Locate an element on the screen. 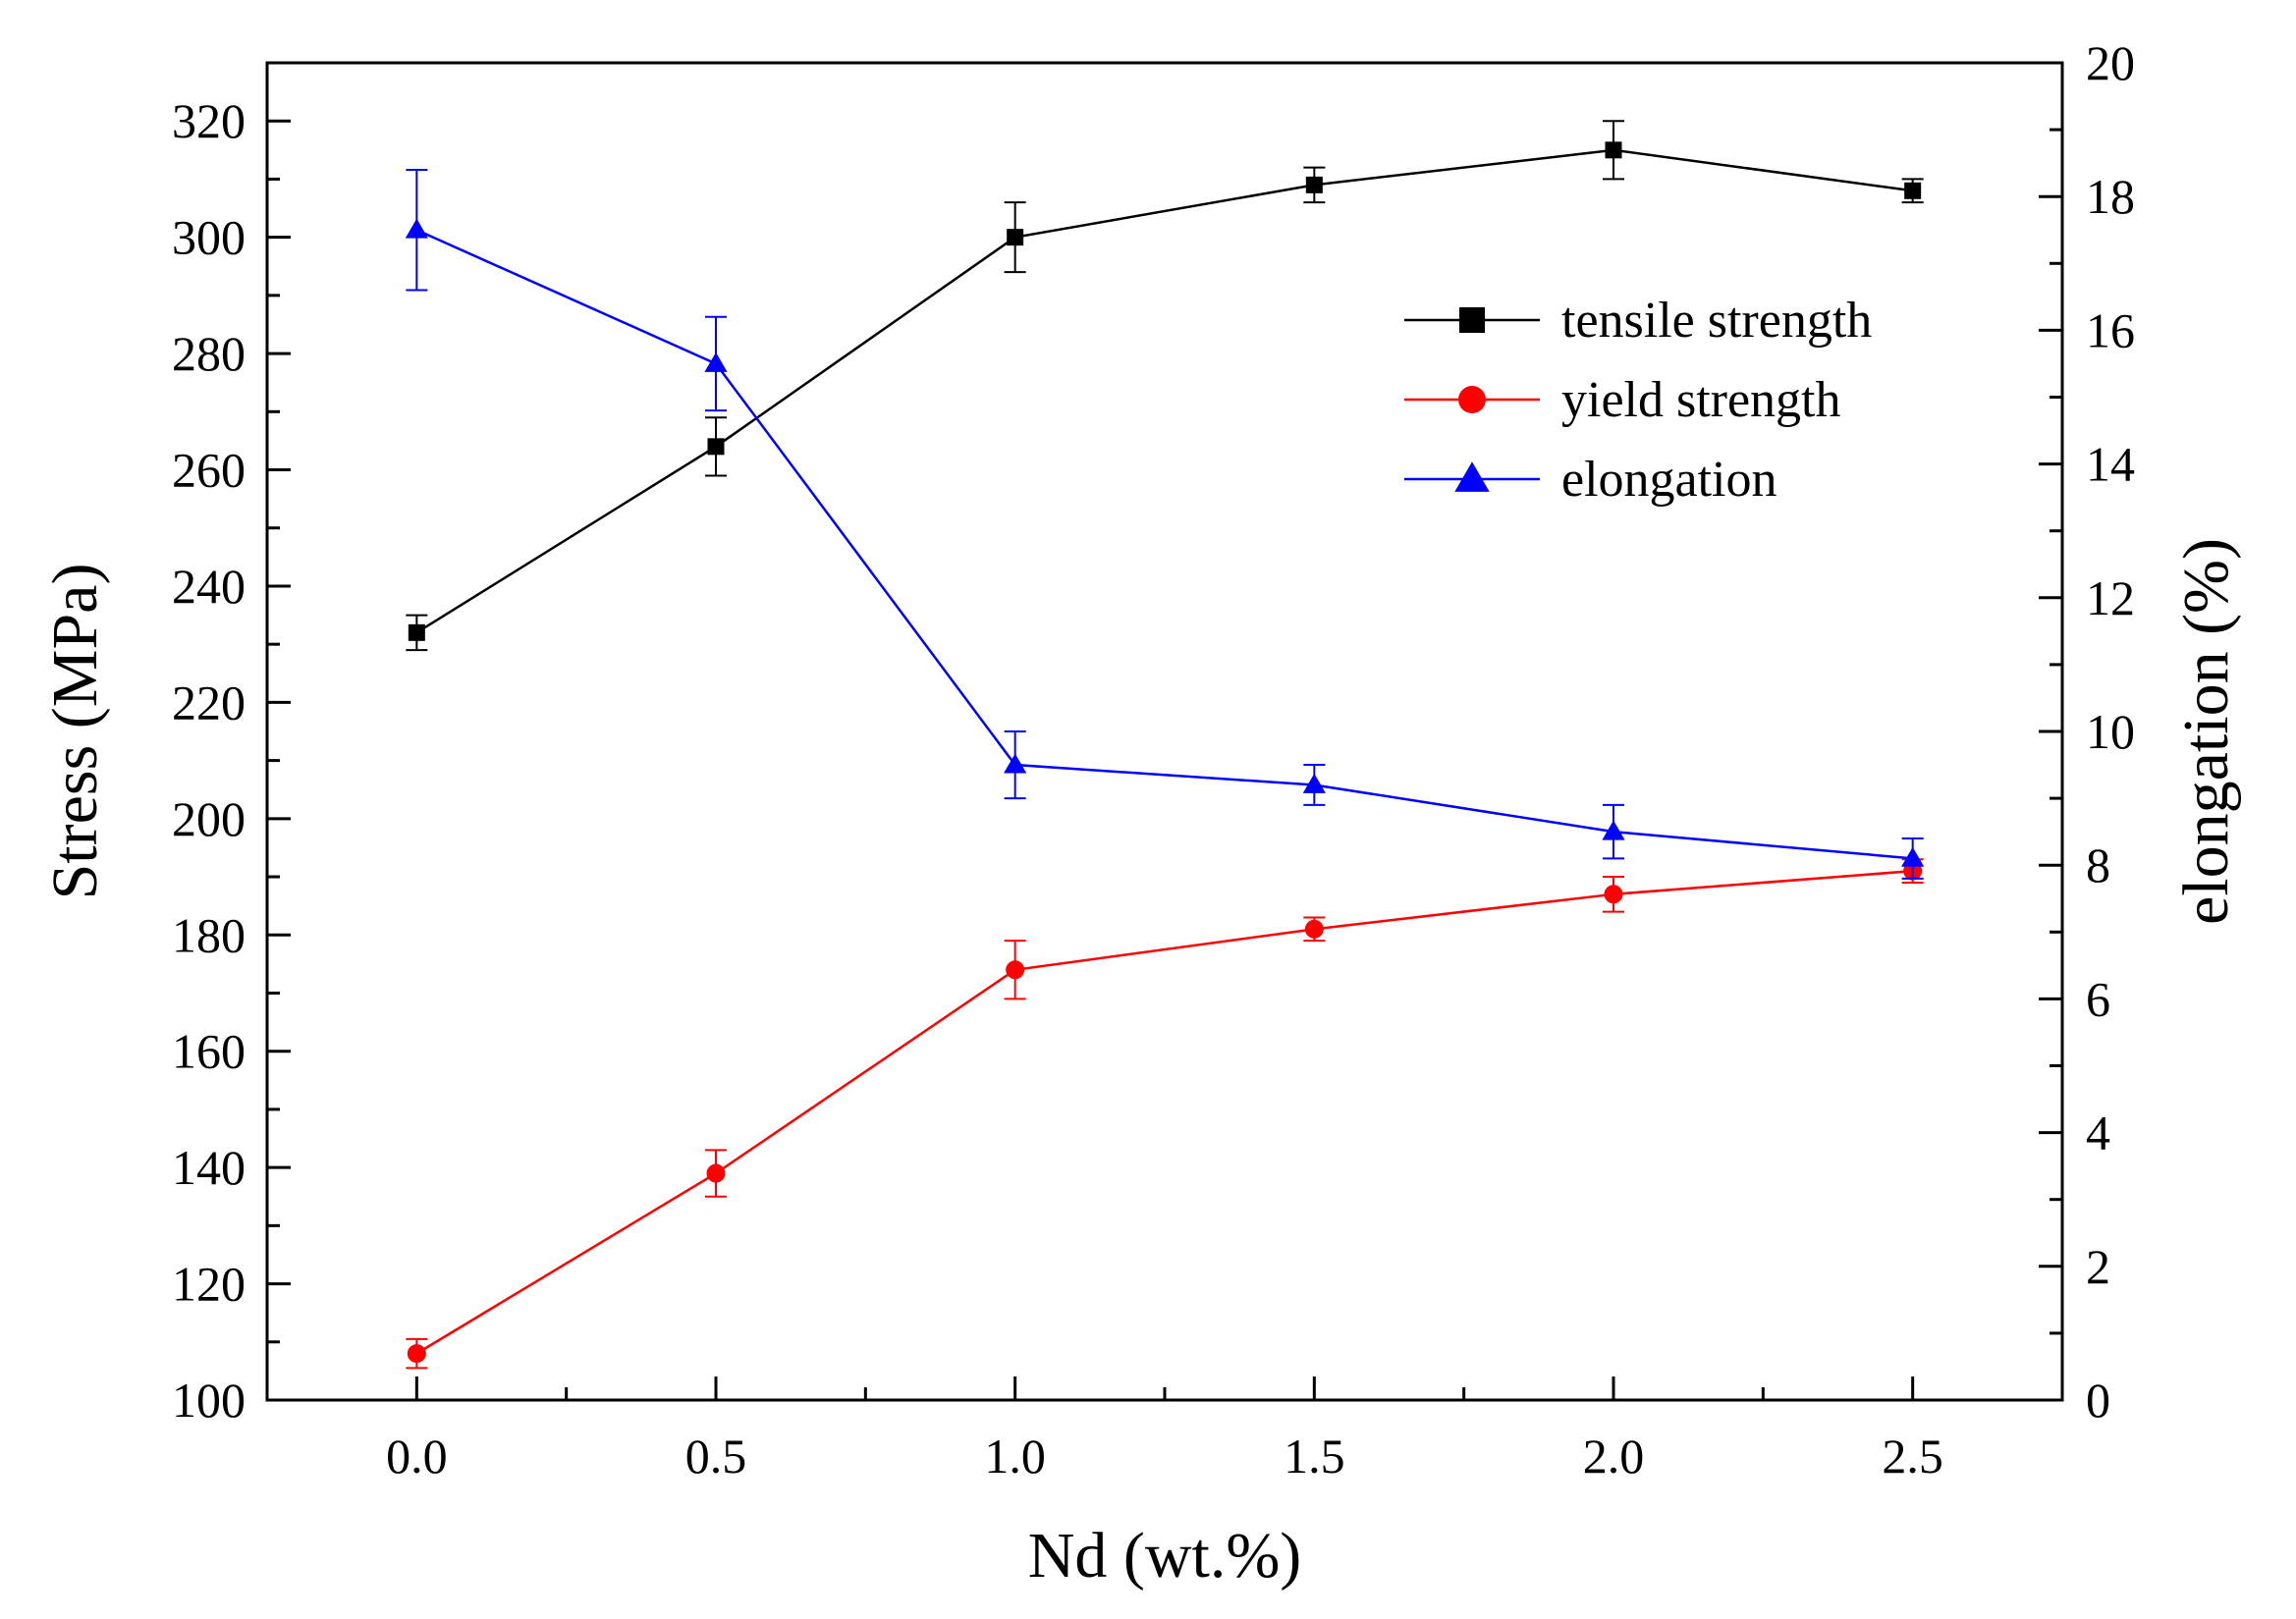  y2-tick-label: 10 is located at coordinates (2110, 731).